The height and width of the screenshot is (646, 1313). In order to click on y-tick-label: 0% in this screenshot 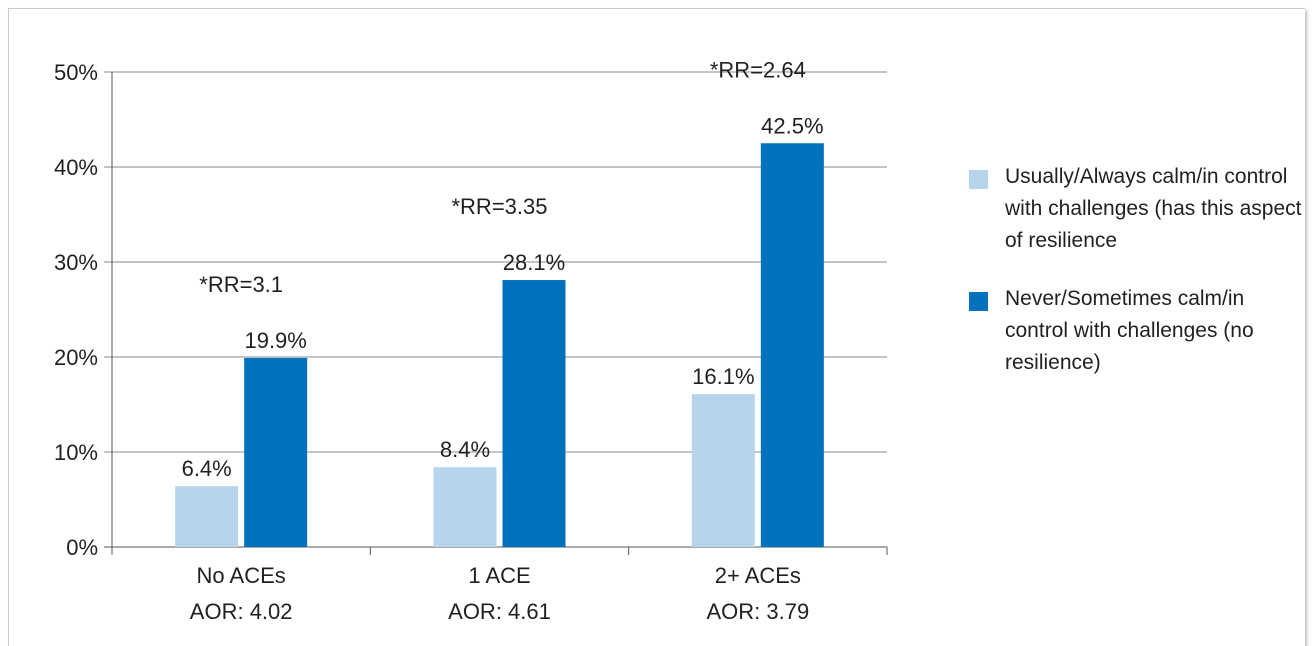, I will do `click(82, 547)`.